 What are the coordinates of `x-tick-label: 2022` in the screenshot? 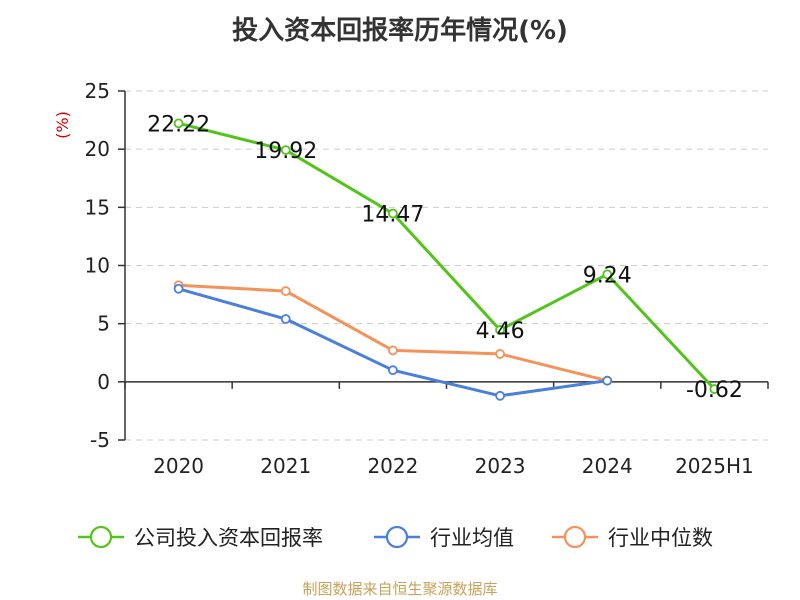 It's located at (392, 466).